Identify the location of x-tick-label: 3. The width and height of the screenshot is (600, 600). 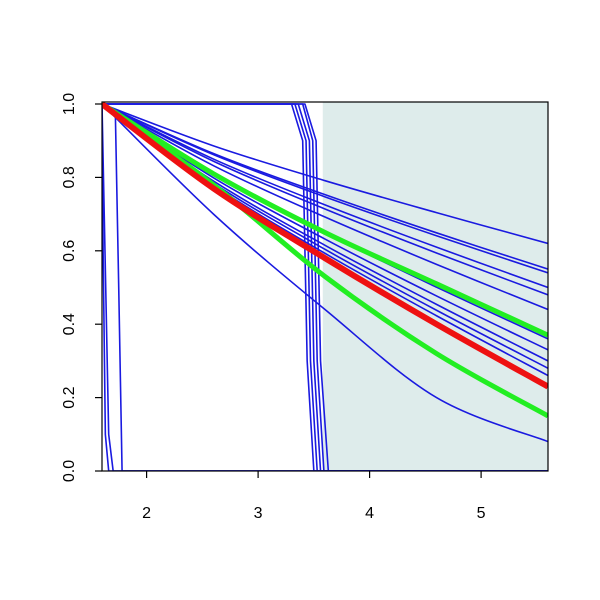
(258, 513).